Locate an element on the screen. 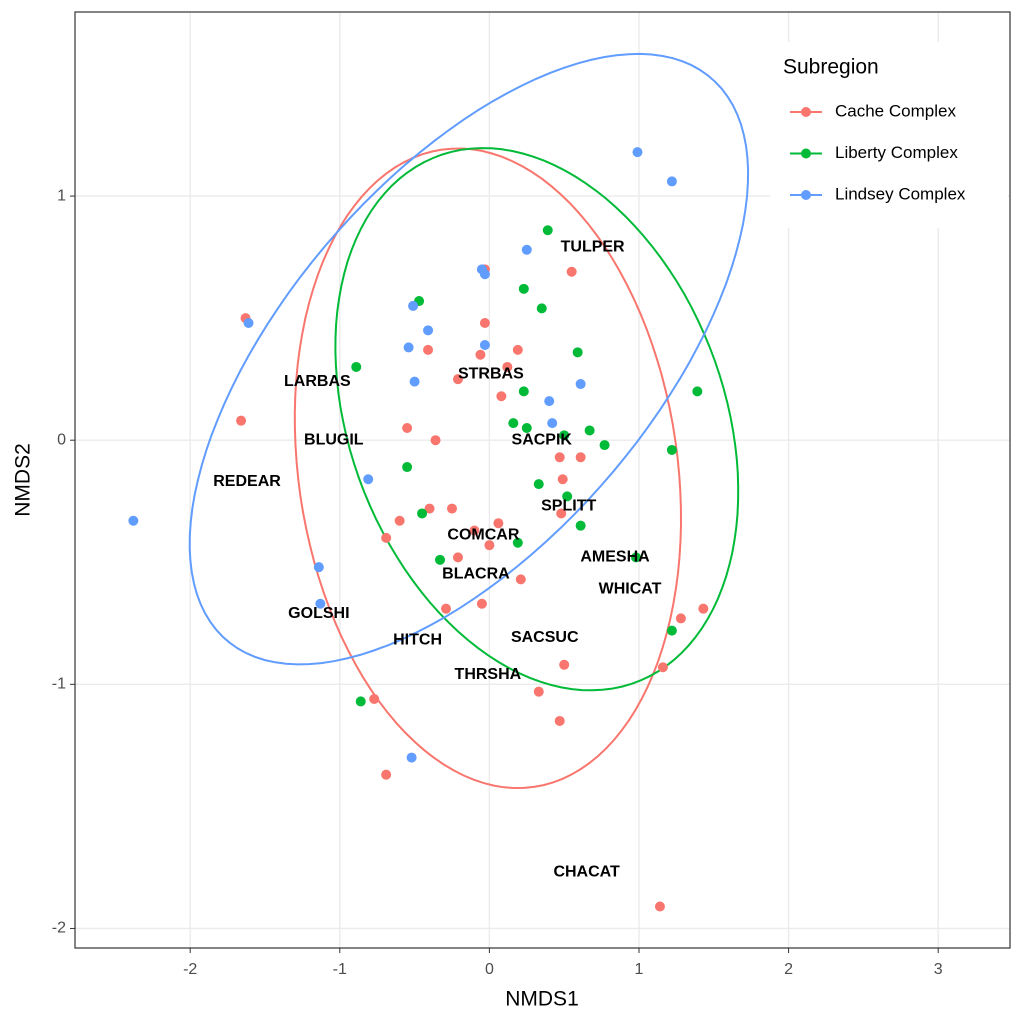  species-label: SACPIK is located at coordinates (542, 439).